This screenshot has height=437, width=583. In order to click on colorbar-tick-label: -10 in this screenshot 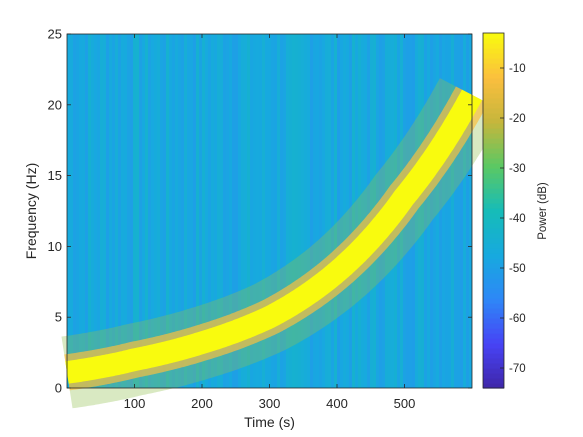, I will do `click(517, 69)`.